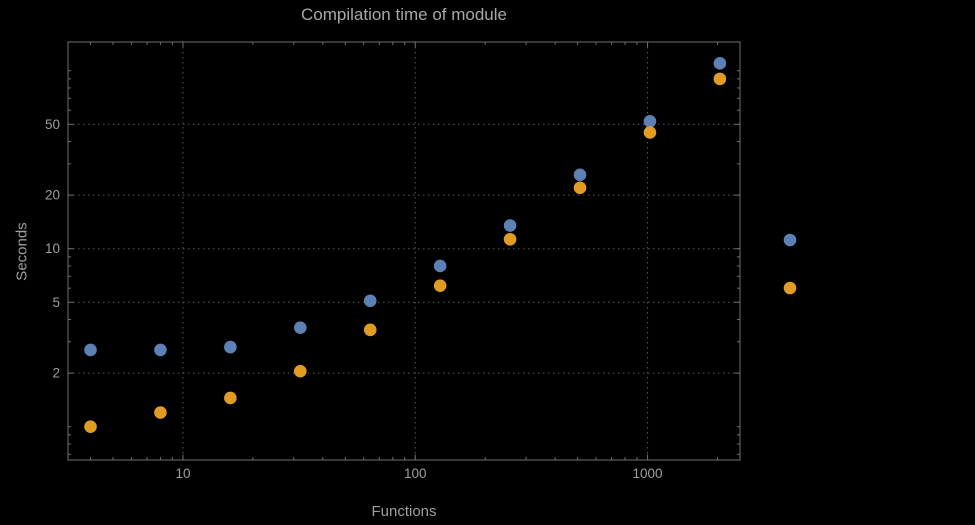 Image resolution: width=975 pixels, height=525 pixels. What do you see at coordinates (182, 473) in the screenshot?
I see `x-tick-label: 10` at bounding box center [182, 473].